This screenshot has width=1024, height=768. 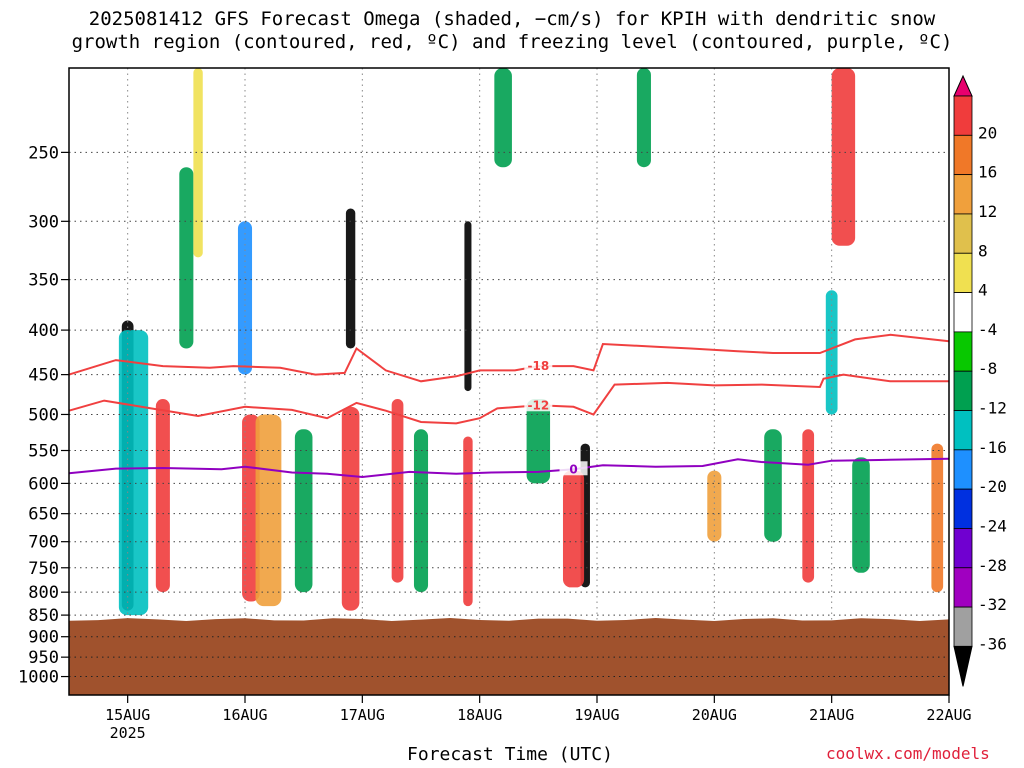 I want to click on y-tick-label-600: 600, so click(x=43, y=484).